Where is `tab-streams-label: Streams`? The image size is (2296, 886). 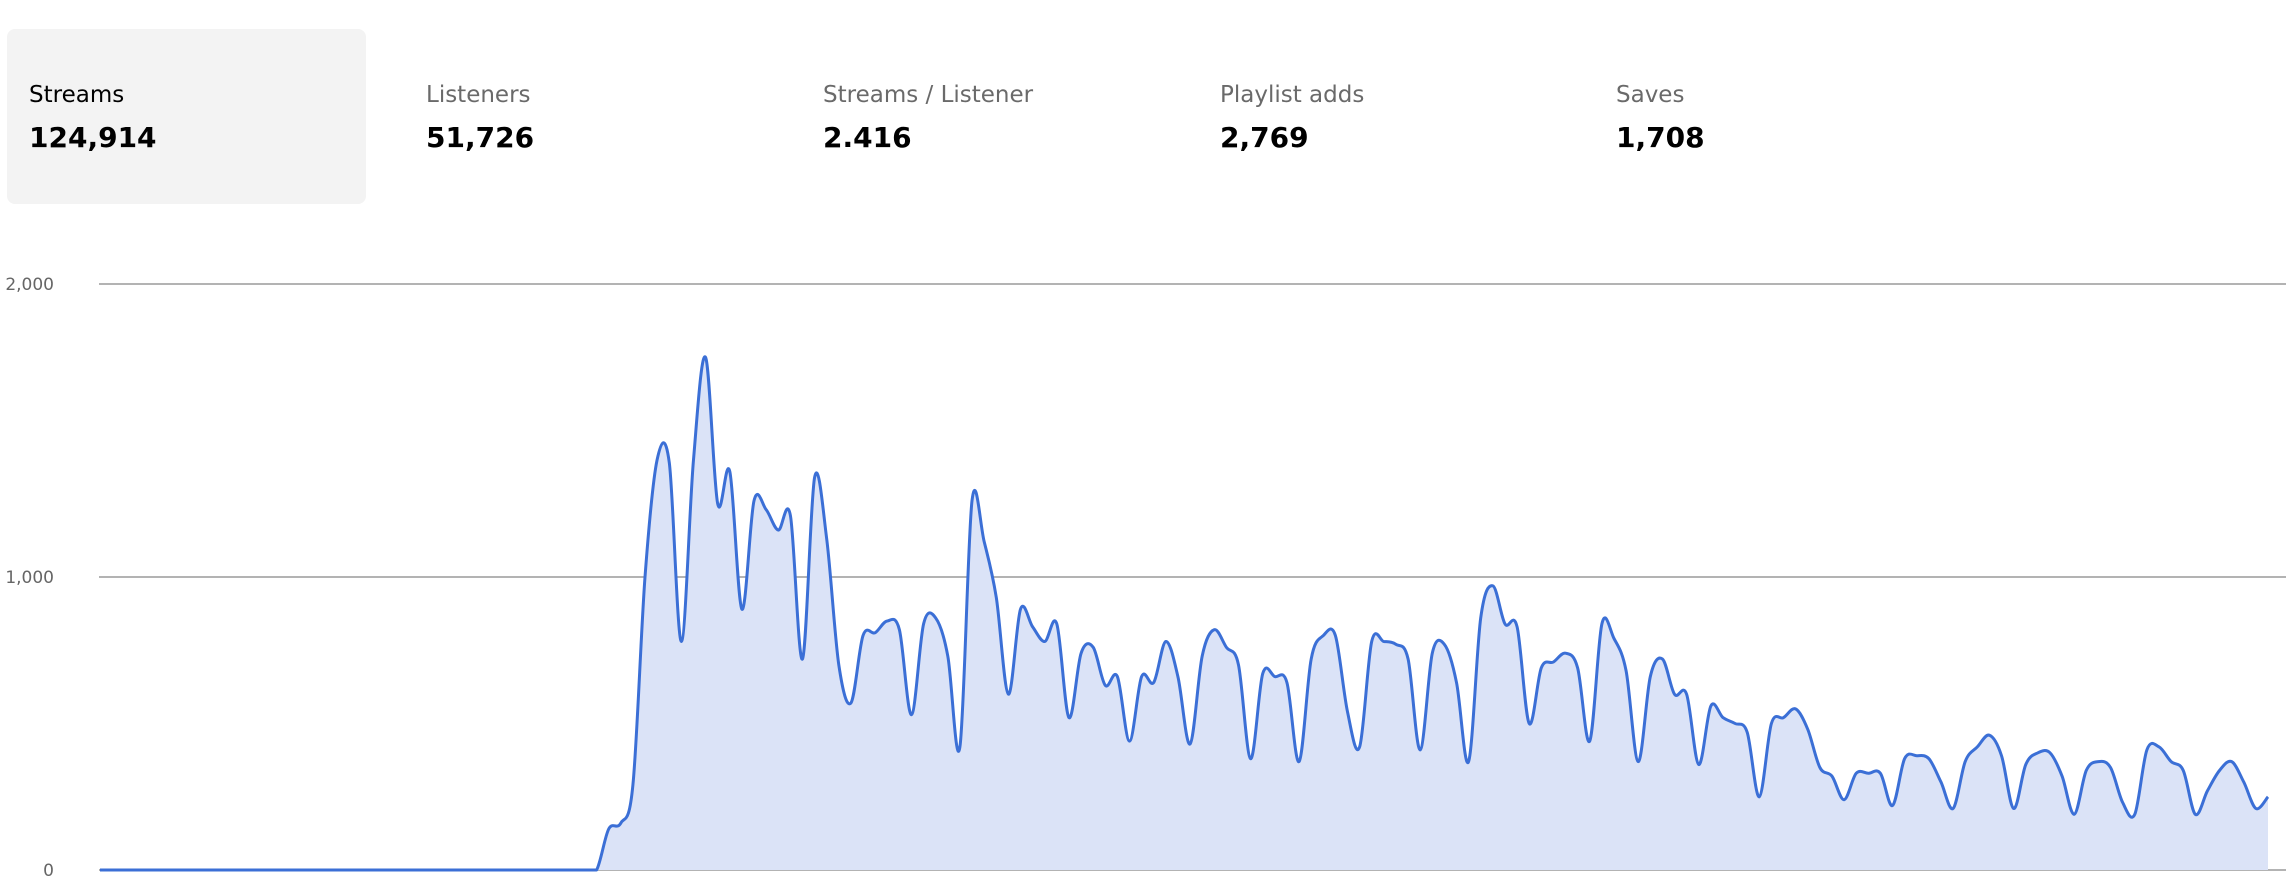
tab-streams-label: Streams is located at coordinates (77, 95).